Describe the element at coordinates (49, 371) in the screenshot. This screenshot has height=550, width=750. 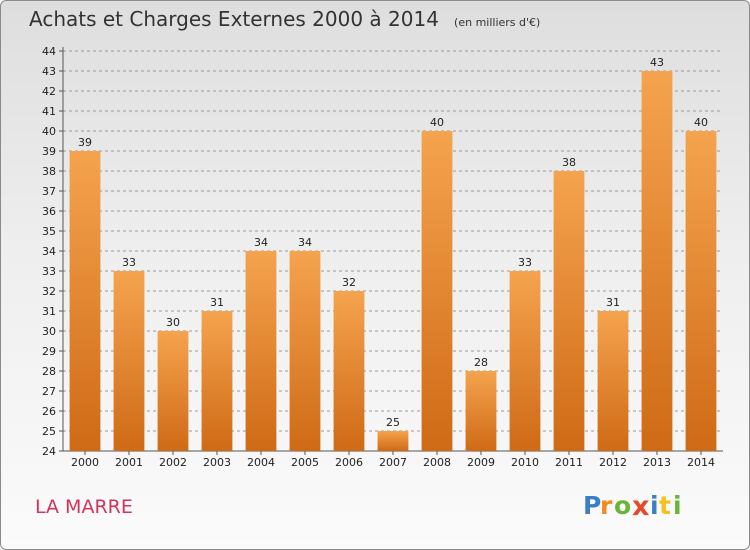
I see `y-tick-label: 28` at that location.